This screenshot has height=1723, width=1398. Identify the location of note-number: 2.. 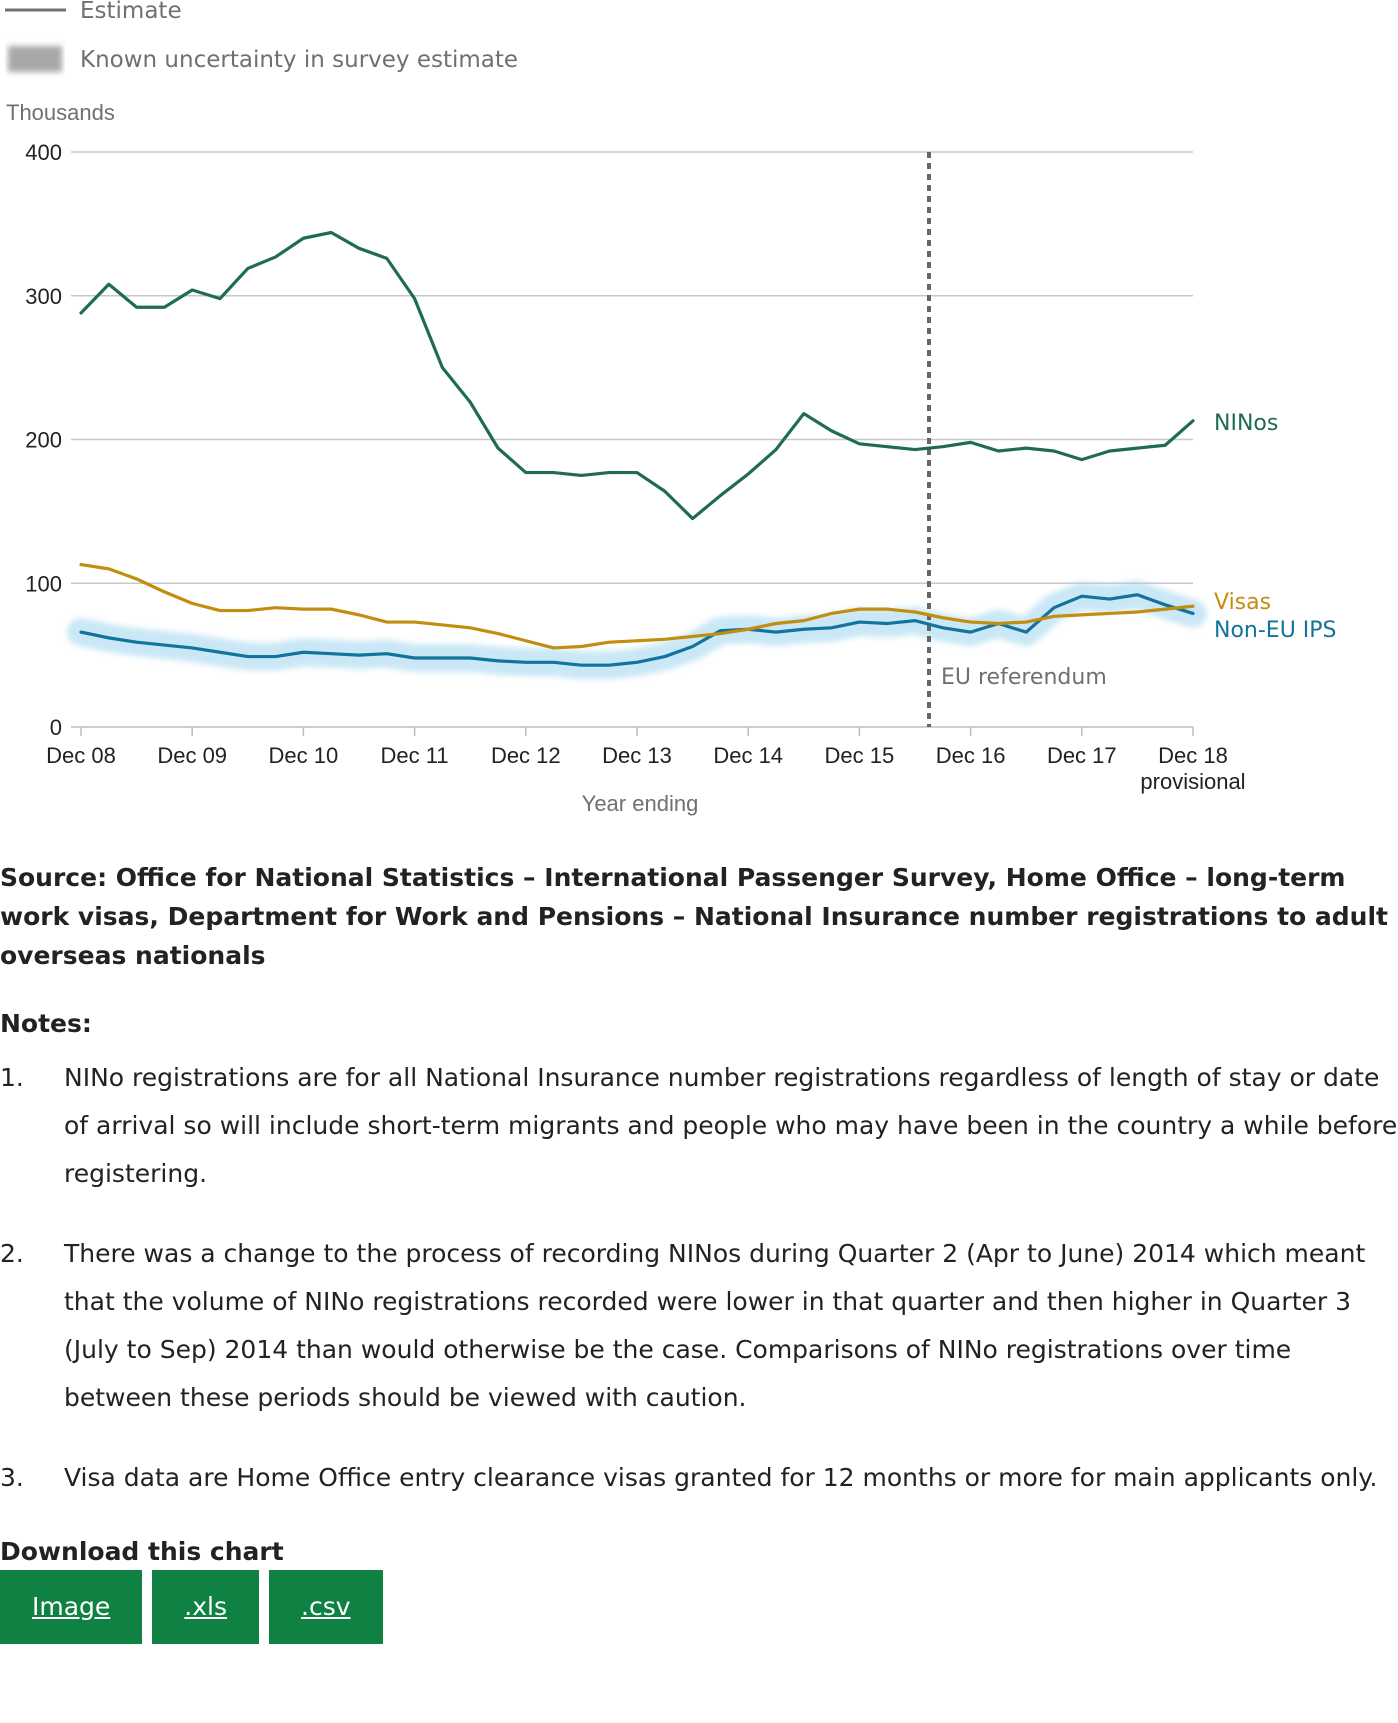
(12, 1253).